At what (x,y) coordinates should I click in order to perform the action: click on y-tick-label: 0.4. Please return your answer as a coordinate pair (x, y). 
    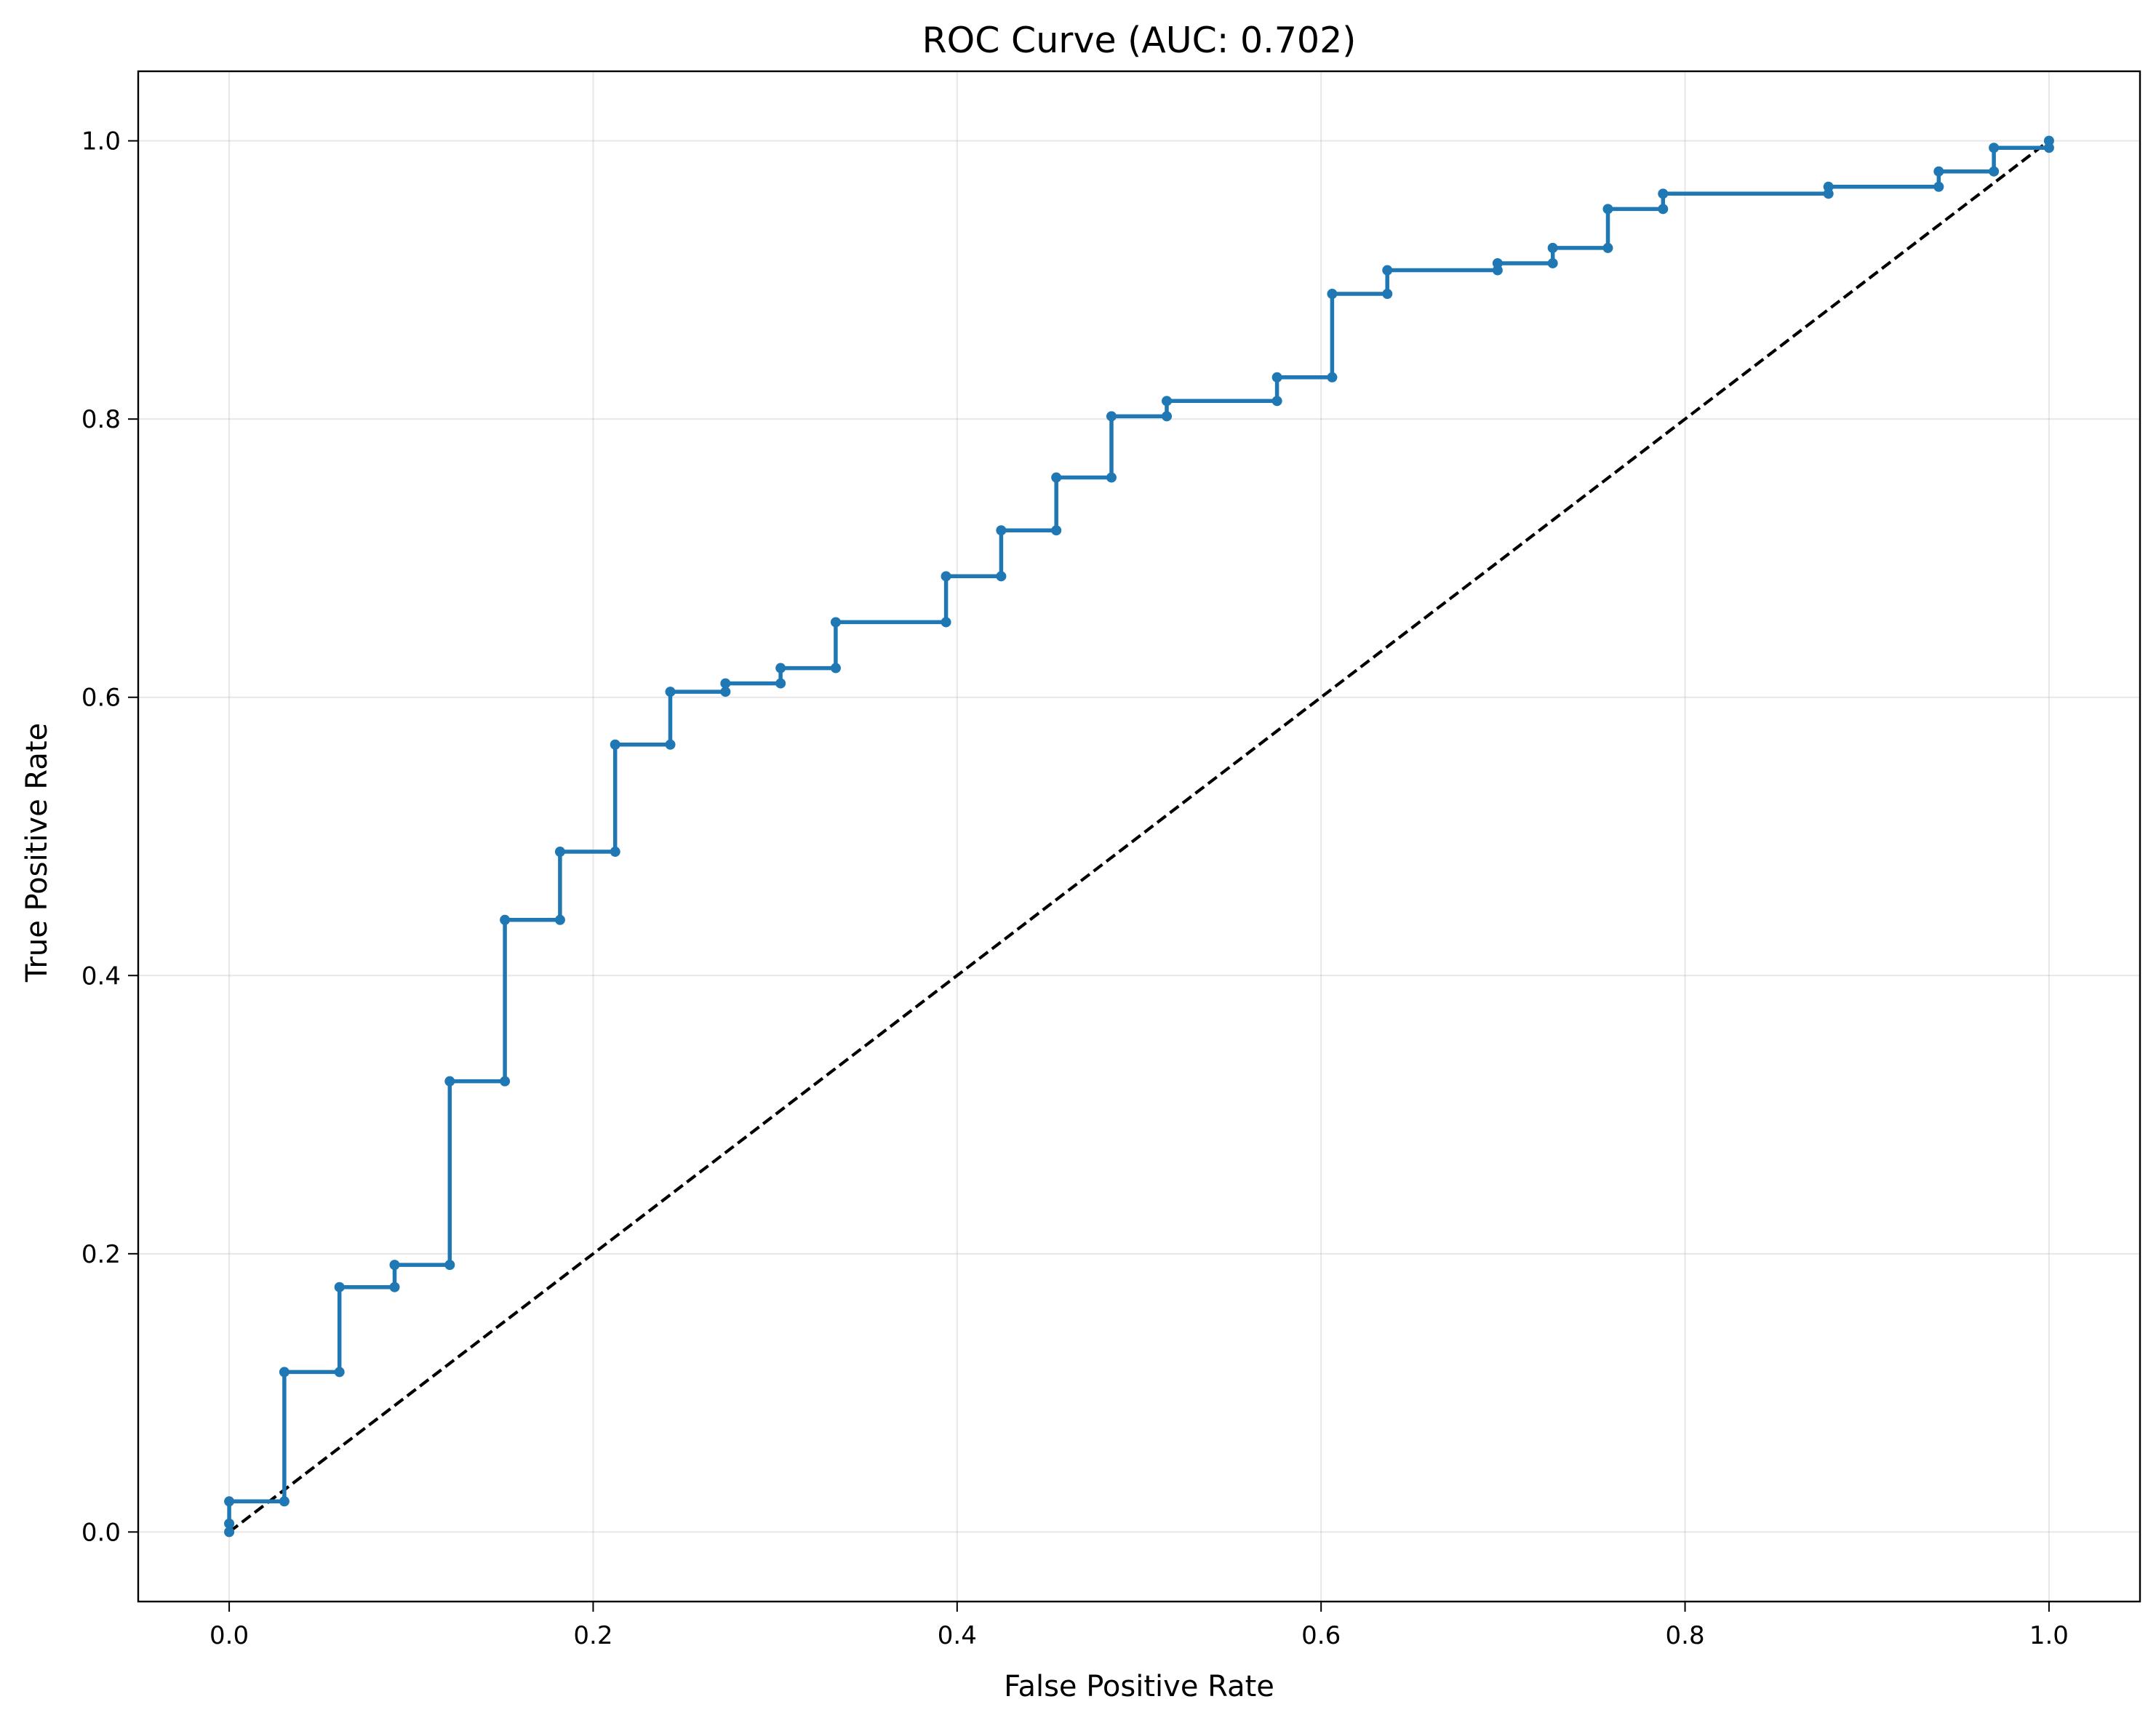
    Looking at the image, I should click on (101, 976).